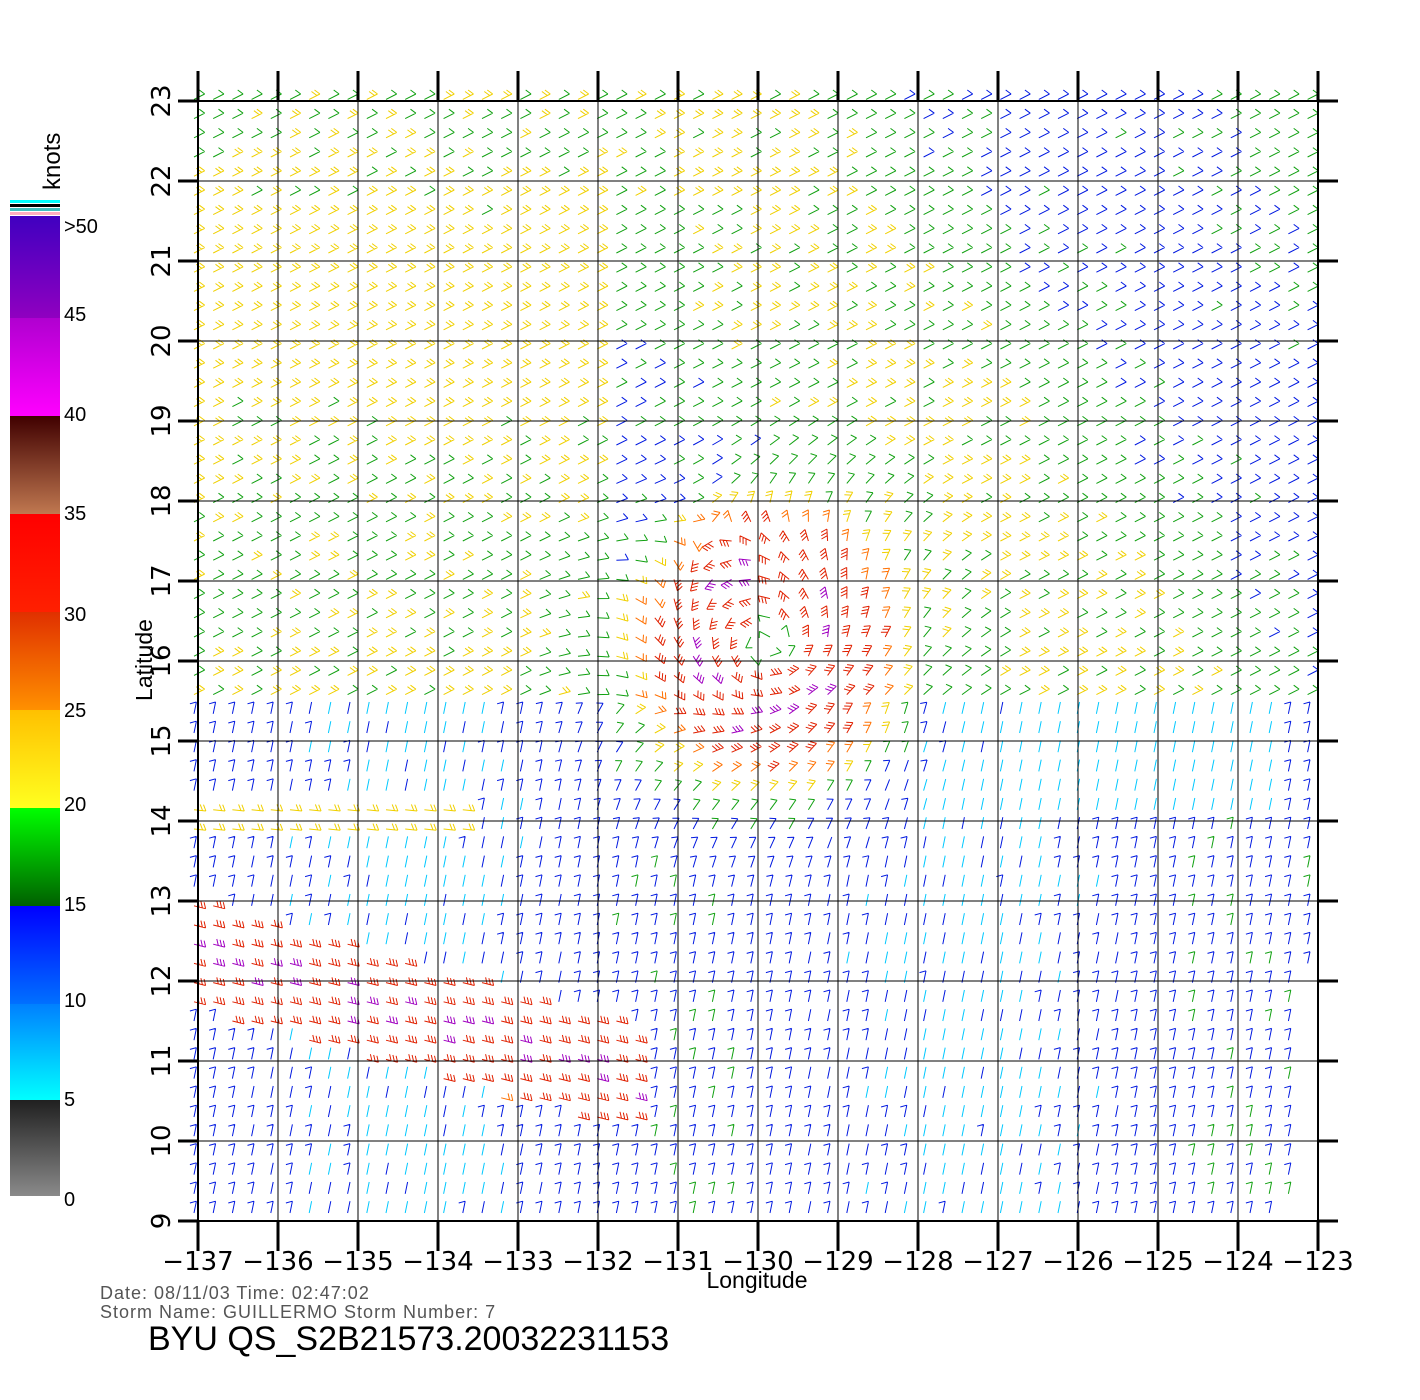  Describe the element at coordinates (517, 1262) in the screenshot. I see `longitude-tick-label: −133` at that location.